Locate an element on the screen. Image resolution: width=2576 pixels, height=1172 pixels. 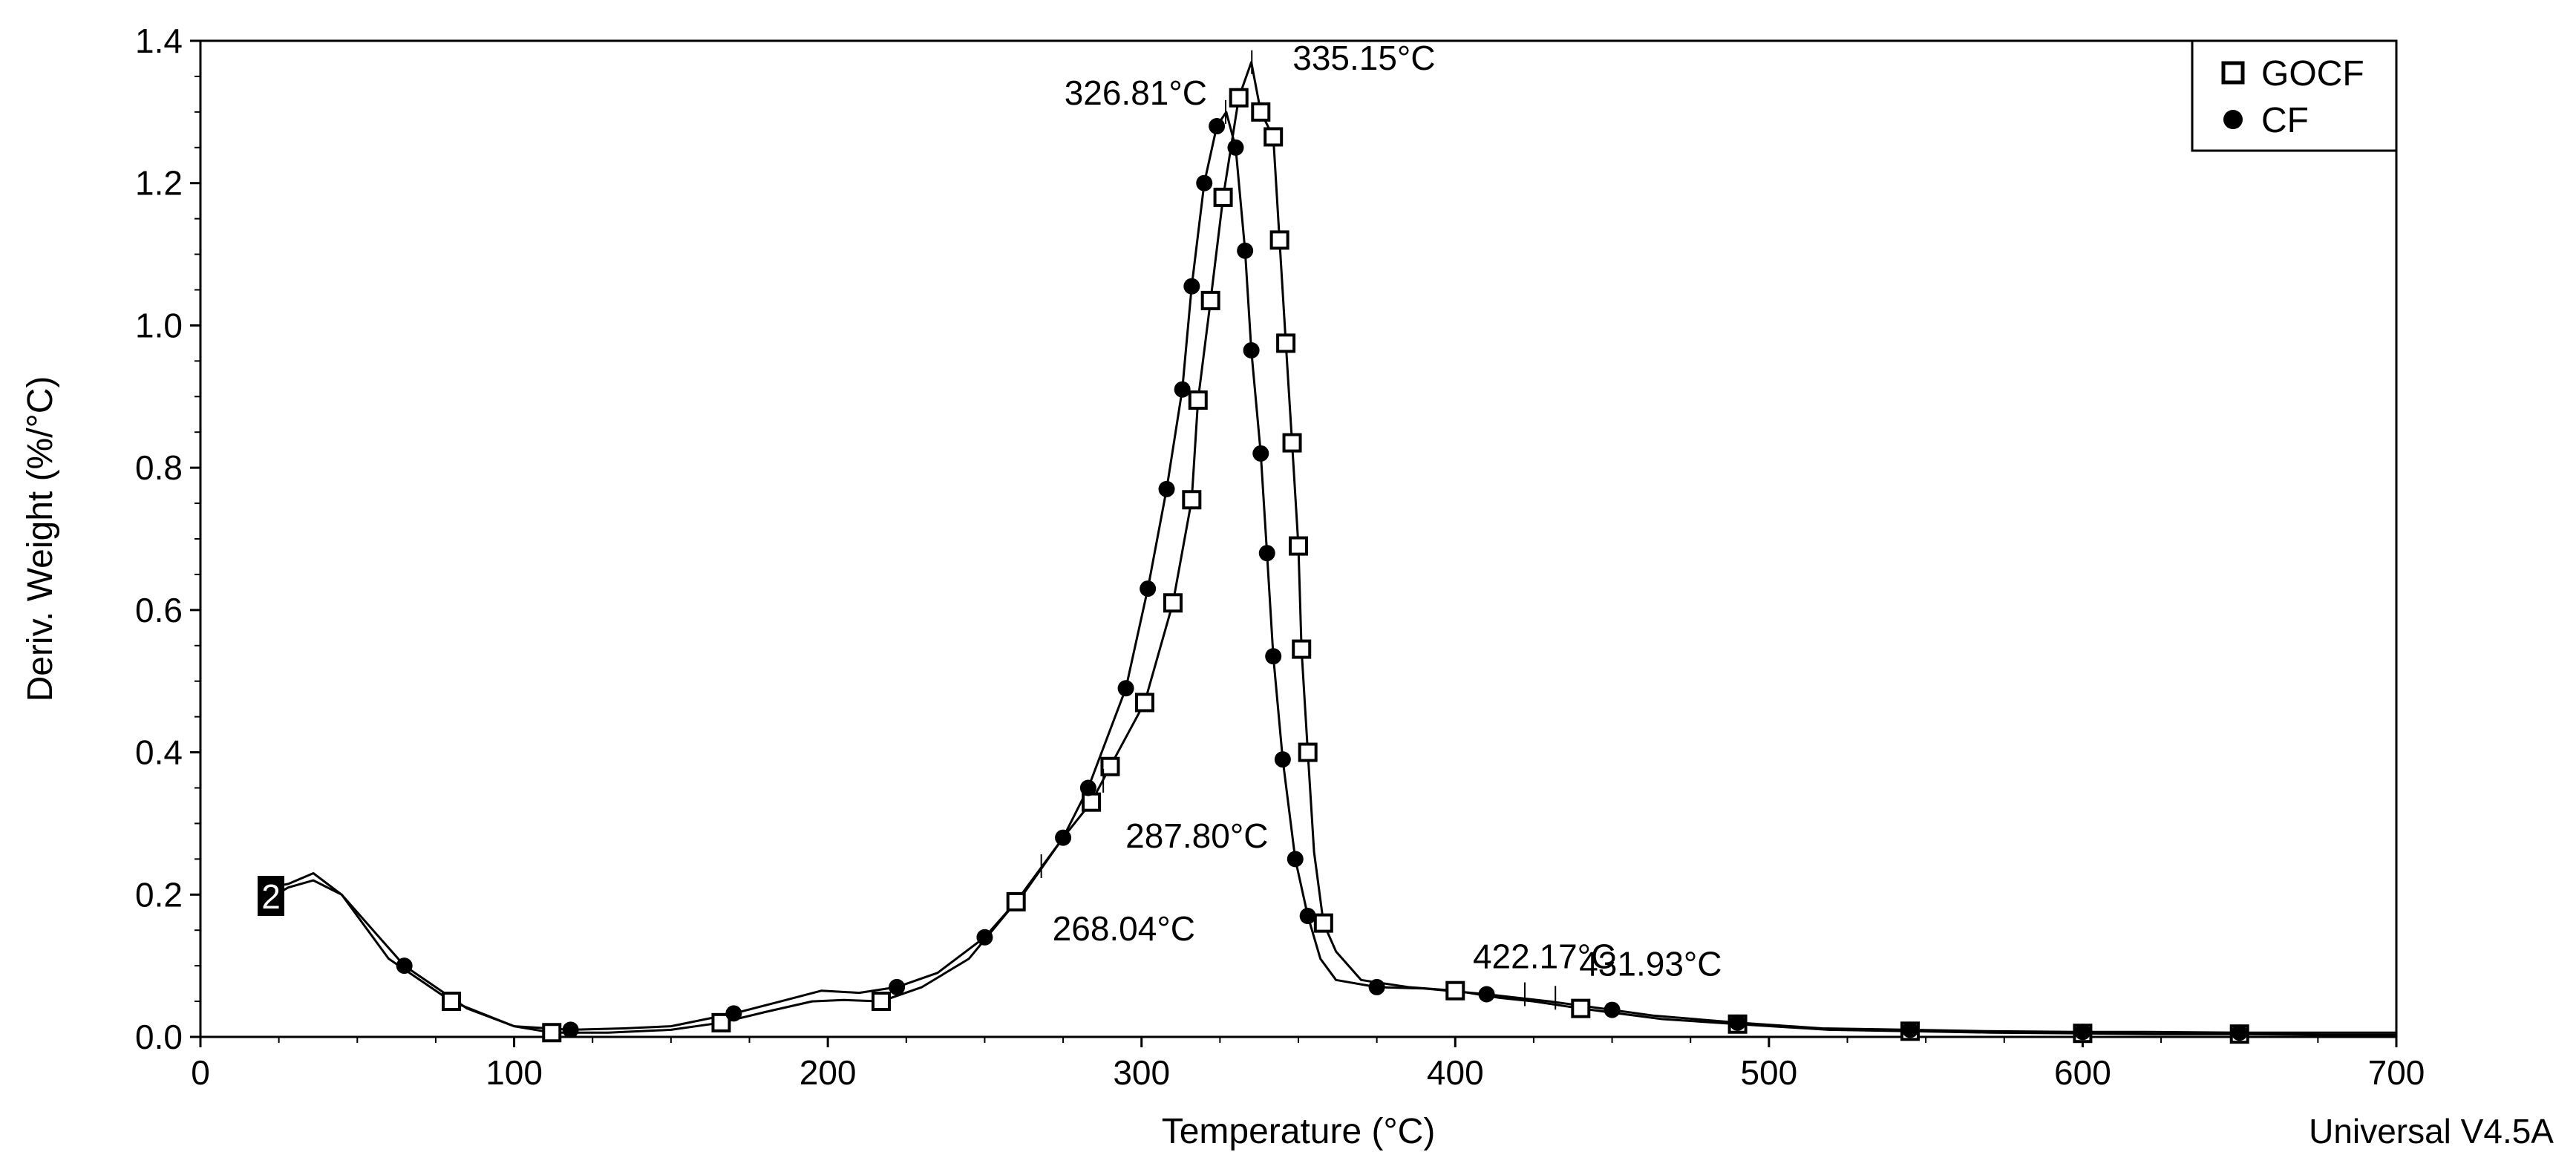
x-tick-label: 500 is located at coordinates (1769, 1072).